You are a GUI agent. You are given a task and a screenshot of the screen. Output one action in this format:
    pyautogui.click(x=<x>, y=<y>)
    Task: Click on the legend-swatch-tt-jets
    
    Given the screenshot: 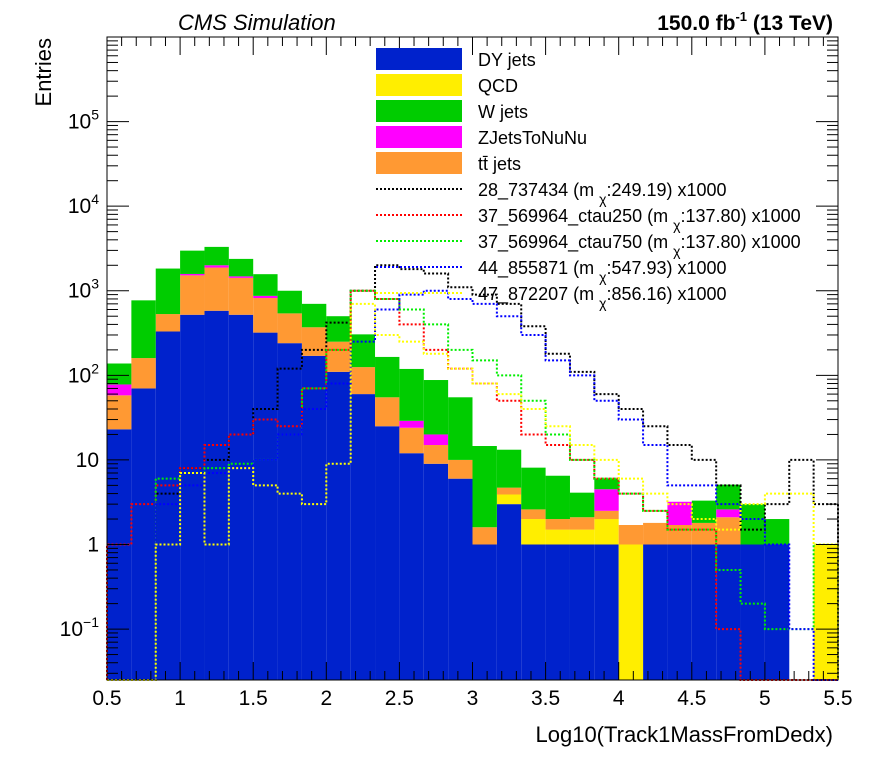 What is the action you would take?
    pyautogui.click(x=419, y=163)
    